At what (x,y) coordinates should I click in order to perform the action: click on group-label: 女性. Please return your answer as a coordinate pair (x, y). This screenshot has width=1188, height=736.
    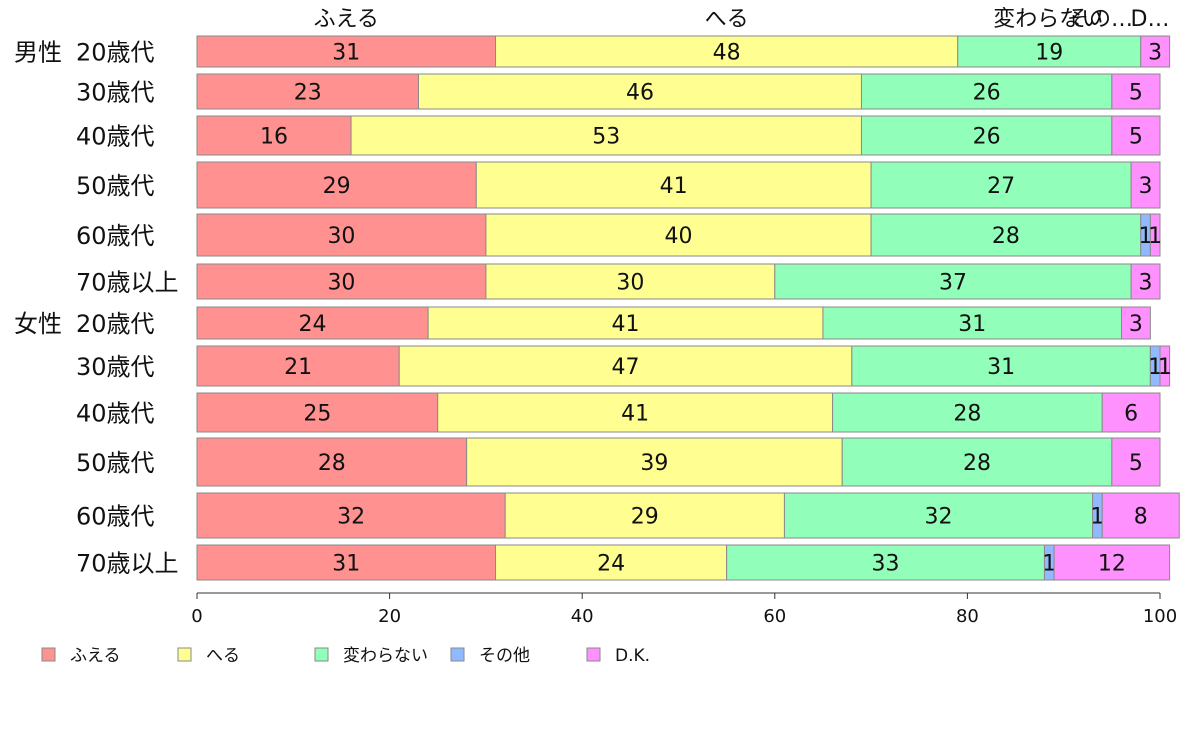
    Looking at the image, I should click on (38, 324).